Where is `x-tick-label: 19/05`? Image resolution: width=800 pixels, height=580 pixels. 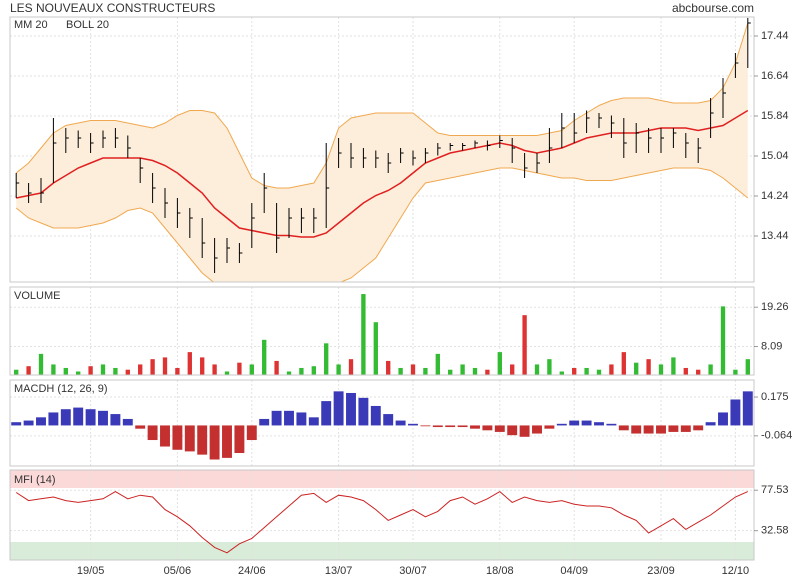 x-tick-label: 19/05 is located at coordinates (91, 571).